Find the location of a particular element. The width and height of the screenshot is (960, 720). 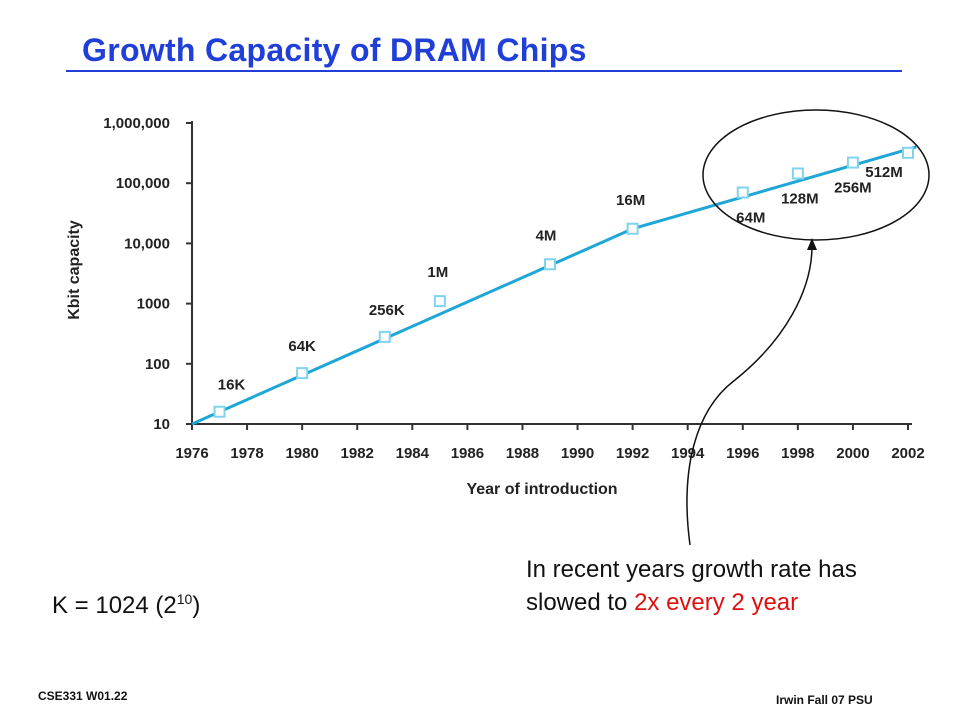

data-point-label: 256M is located at coordinates (853, 188).